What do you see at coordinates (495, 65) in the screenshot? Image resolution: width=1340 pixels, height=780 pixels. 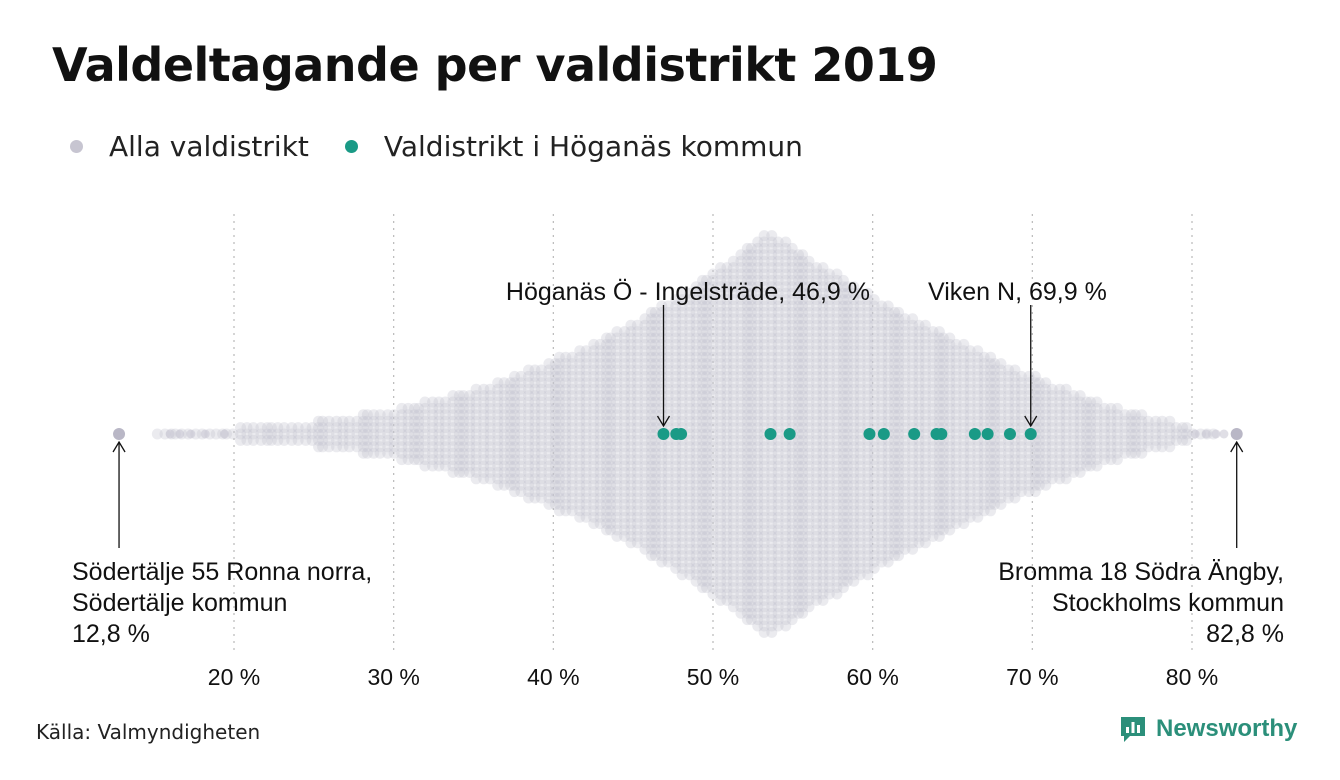 I see `chart-title: Valdeltagande per valdistrikt 2019` at bounding box center [495, 65].